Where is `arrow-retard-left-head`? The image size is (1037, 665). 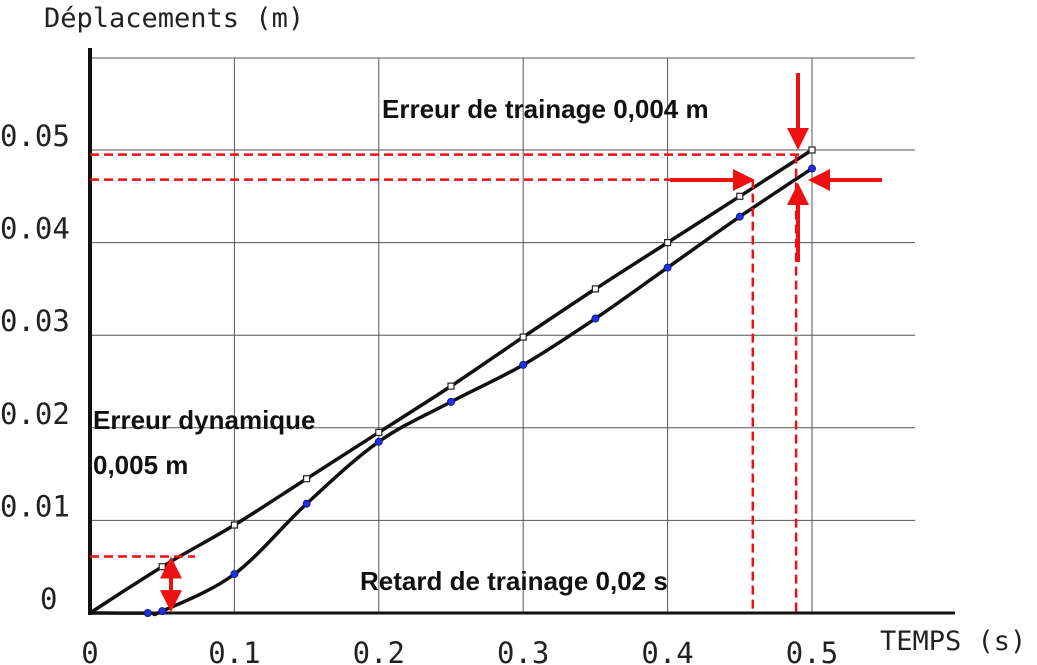 arrow-retard-left-head is located at coordinates (819, 180).